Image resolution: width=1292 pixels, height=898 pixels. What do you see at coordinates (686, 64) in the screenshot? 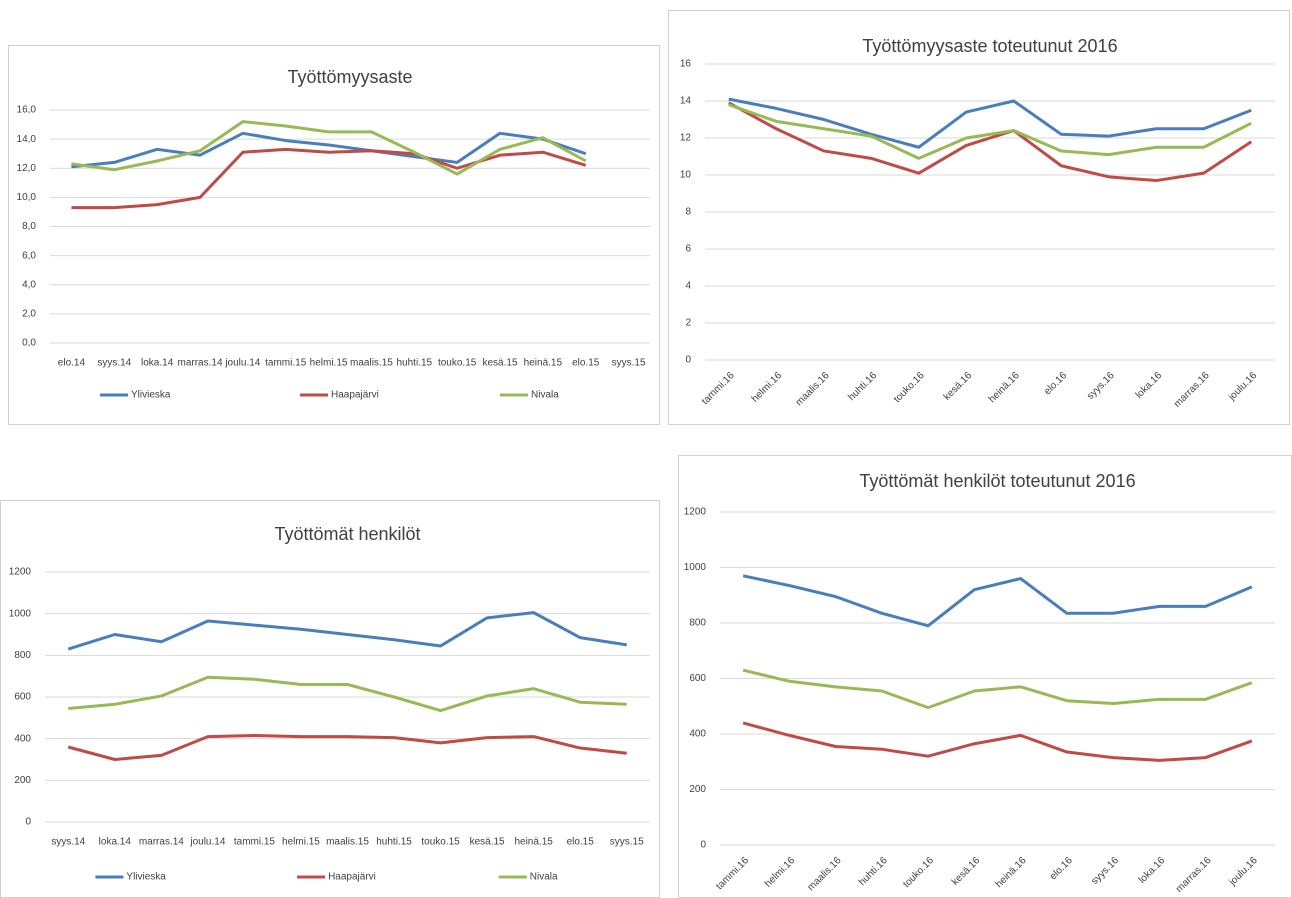
I see `y-tick-label: 16` at bounding box center [686, 64].